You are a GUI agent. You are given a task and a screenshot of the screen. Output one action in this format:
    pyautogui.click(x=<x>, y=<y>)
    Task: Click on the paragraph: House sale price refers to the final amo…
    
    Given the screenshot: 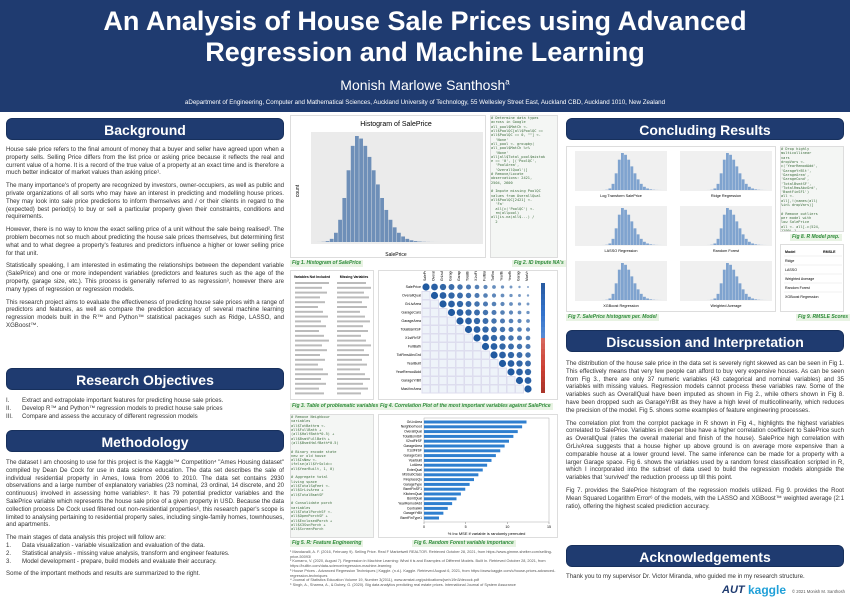 What is the action you would take?
    pyautogui.click(x=145, y=161)
    